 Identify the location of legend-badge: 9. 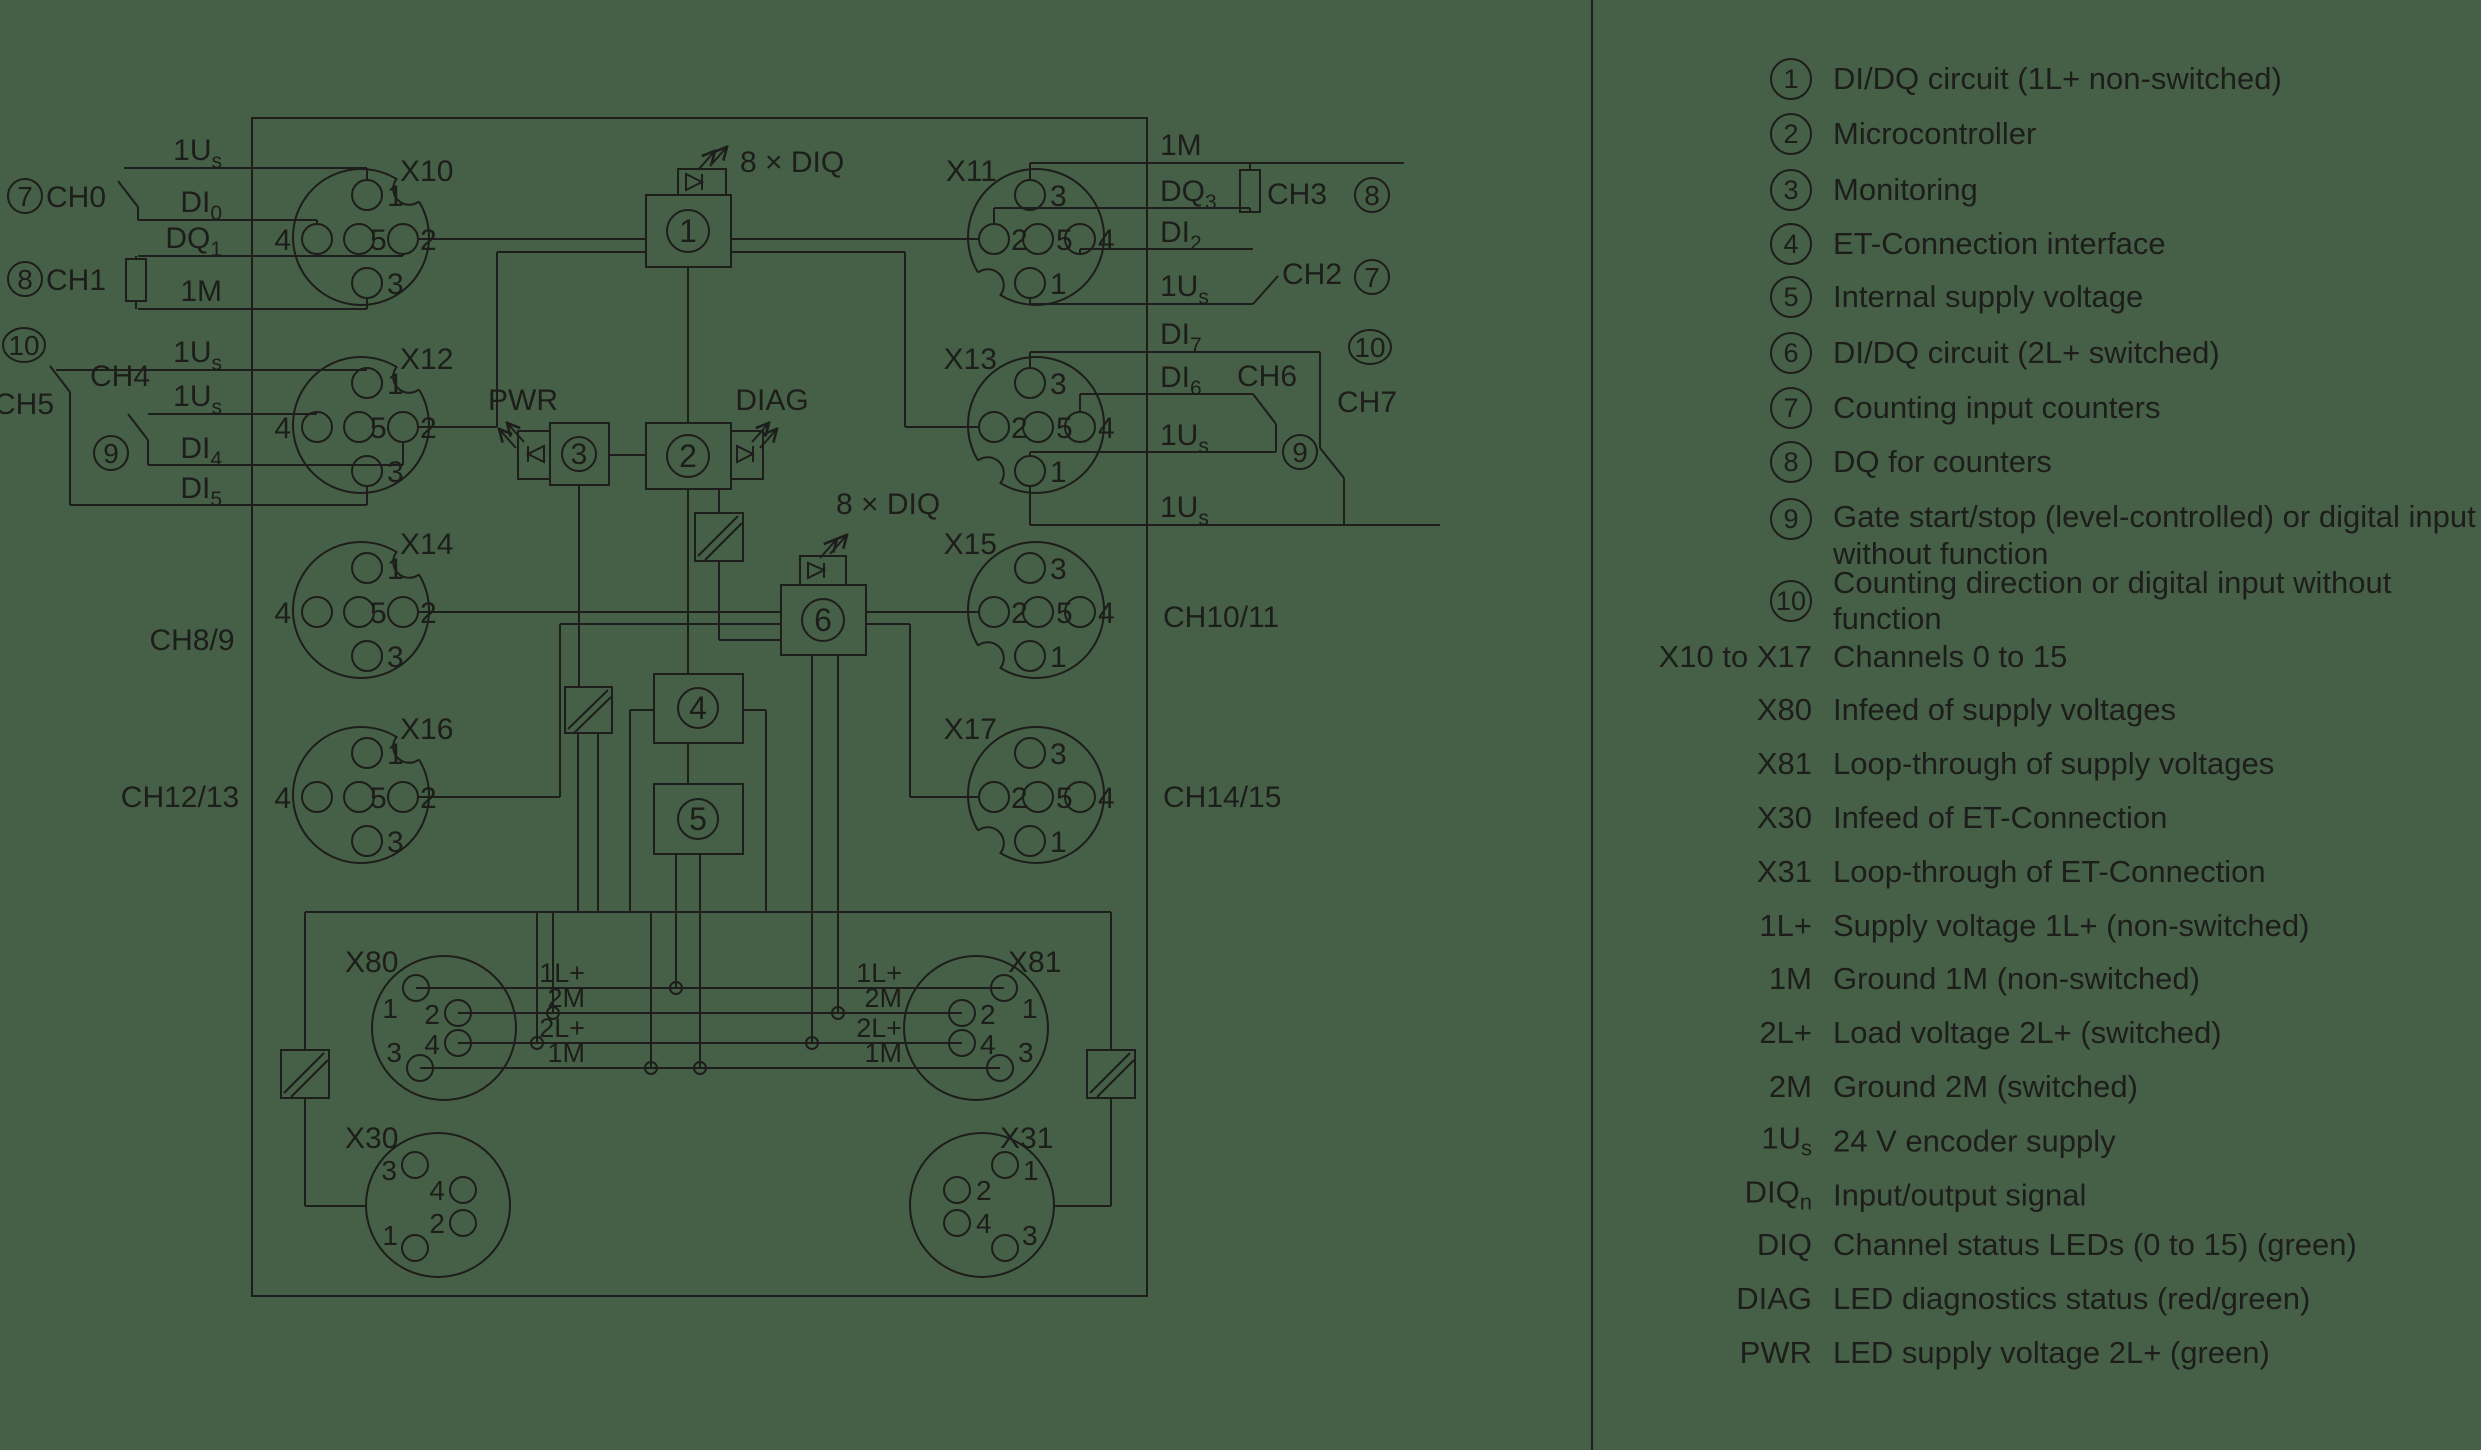
(1791, 519).